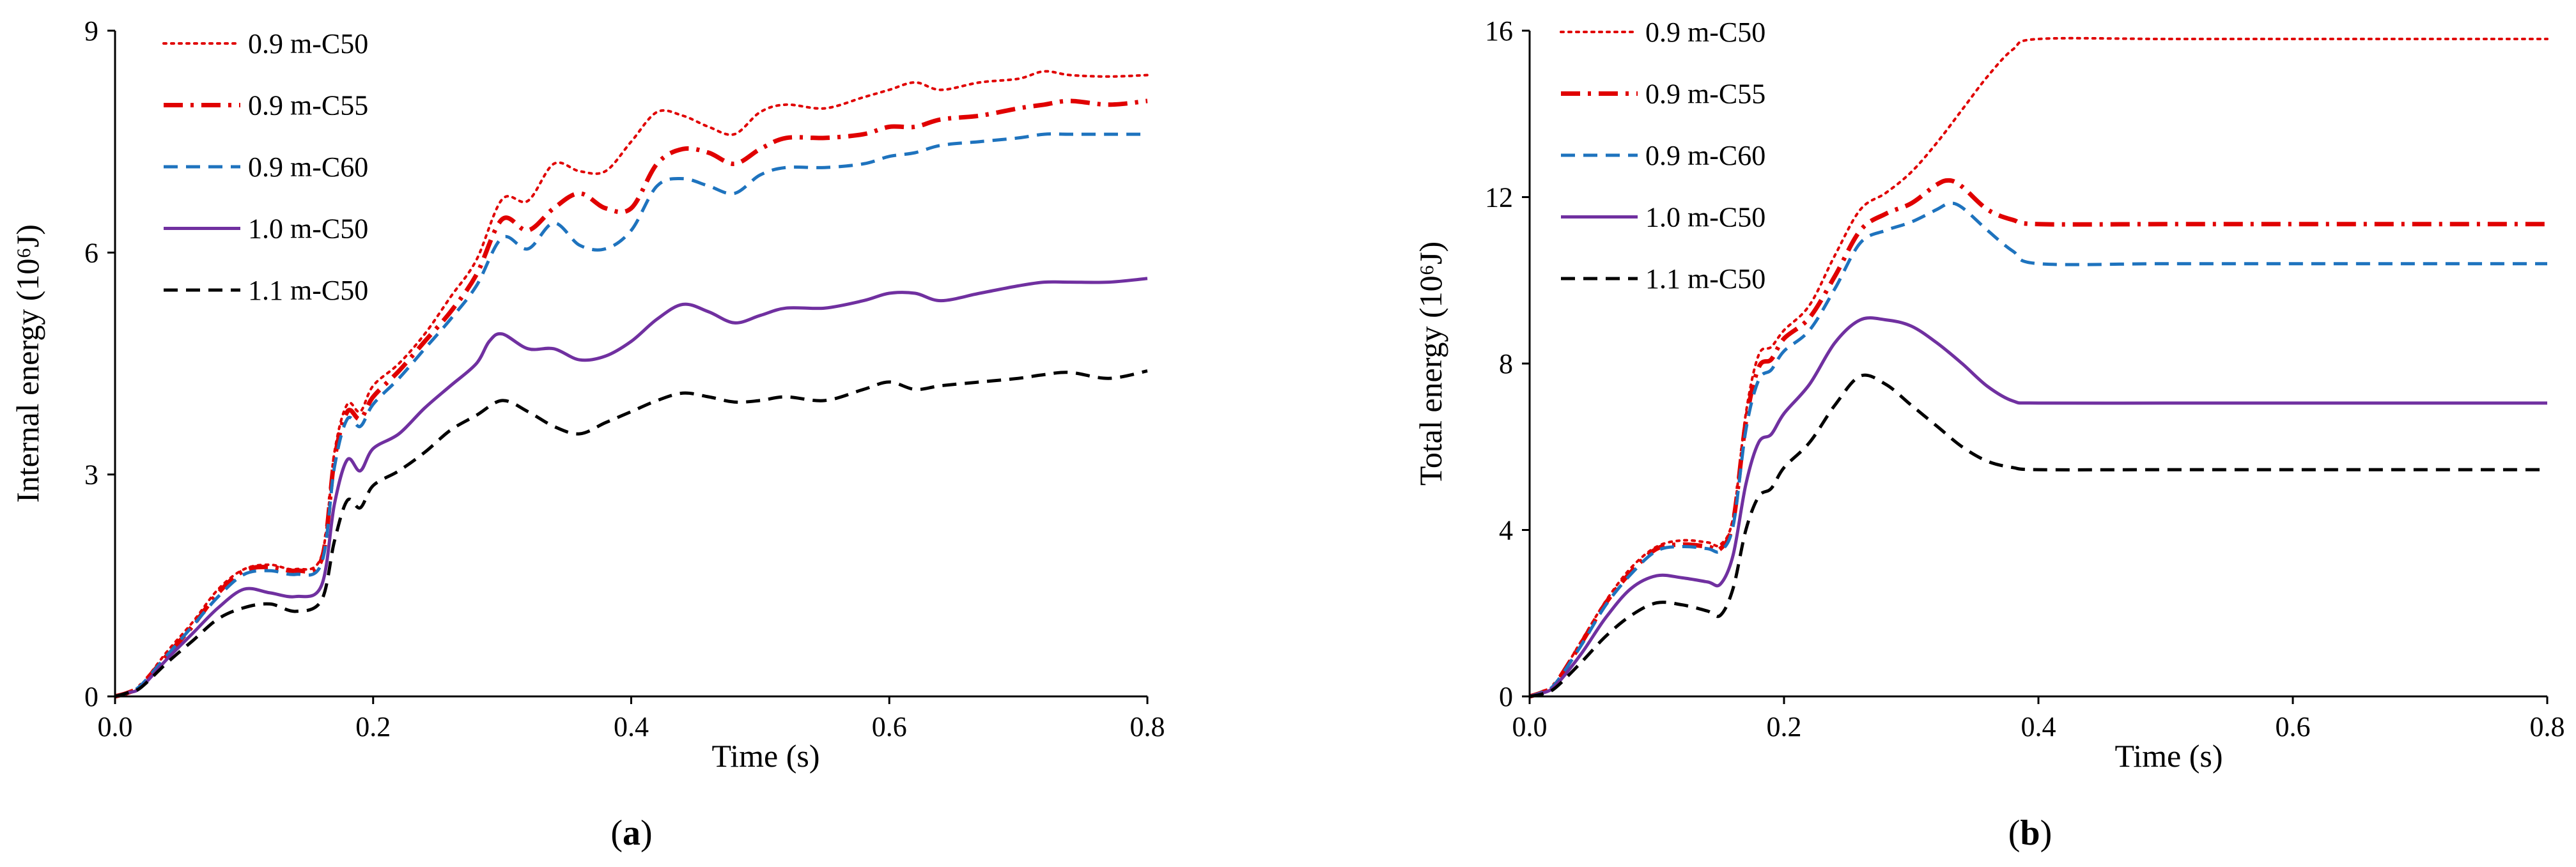 This screenshot has height=867, width=2576. Describe the element at coordinates (765, 756) in the screenshot. I see `panel-a-x-axis-title: Time (s)` at that location.